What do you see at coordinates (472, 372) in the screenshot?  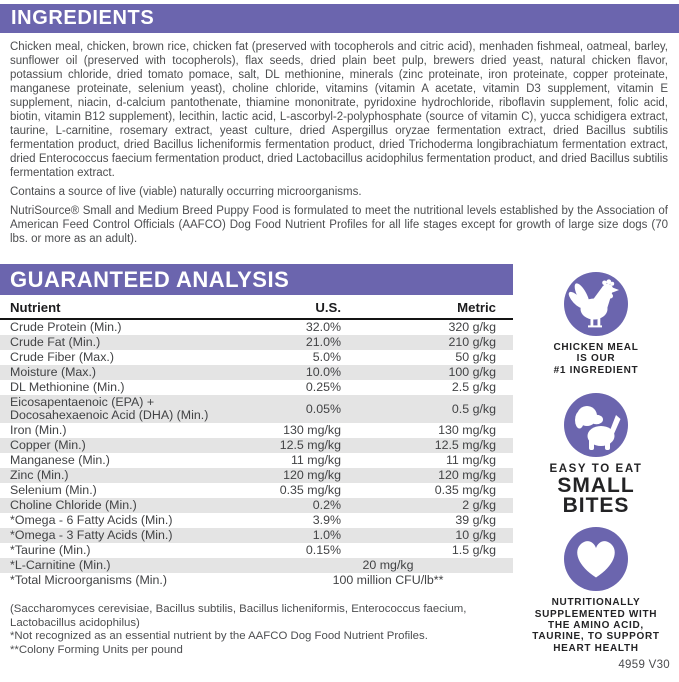 I see `metric-cell: 100 g/kg` at bounding box center [472, 372].